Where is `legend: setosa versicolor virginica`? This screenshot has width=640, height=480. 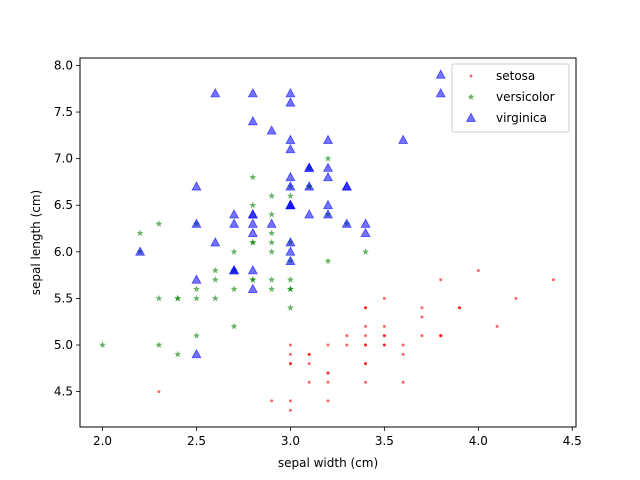
legend: setosa versicolor virginica is located at coordinates (510, 98).